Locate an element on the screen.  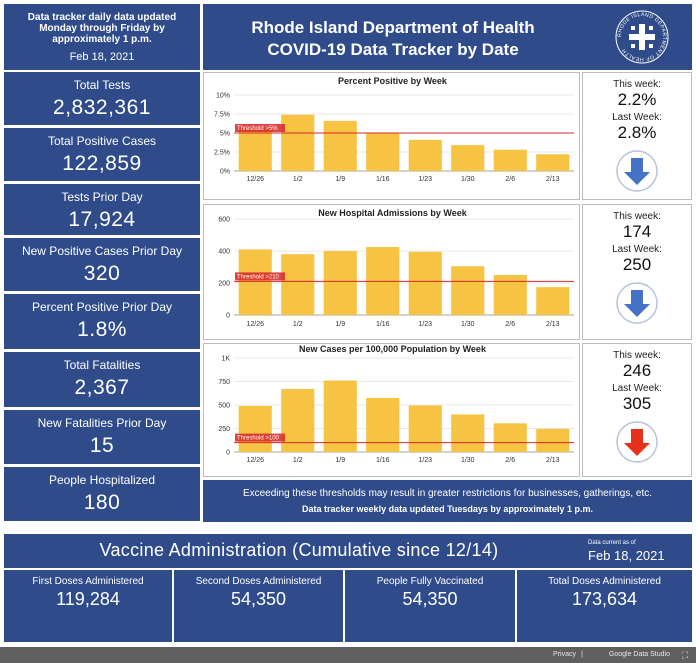
threshold-label: Threshold >100 is located at coordinates (258, 439).